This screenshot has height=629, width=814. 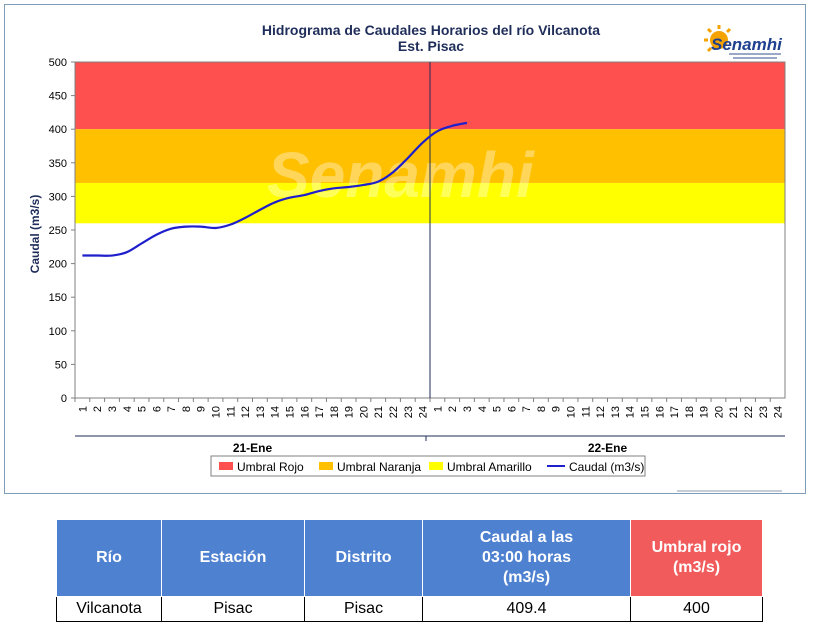 I want to click on legend-label: Caudal (m3/s), so click(x=606, y=467).